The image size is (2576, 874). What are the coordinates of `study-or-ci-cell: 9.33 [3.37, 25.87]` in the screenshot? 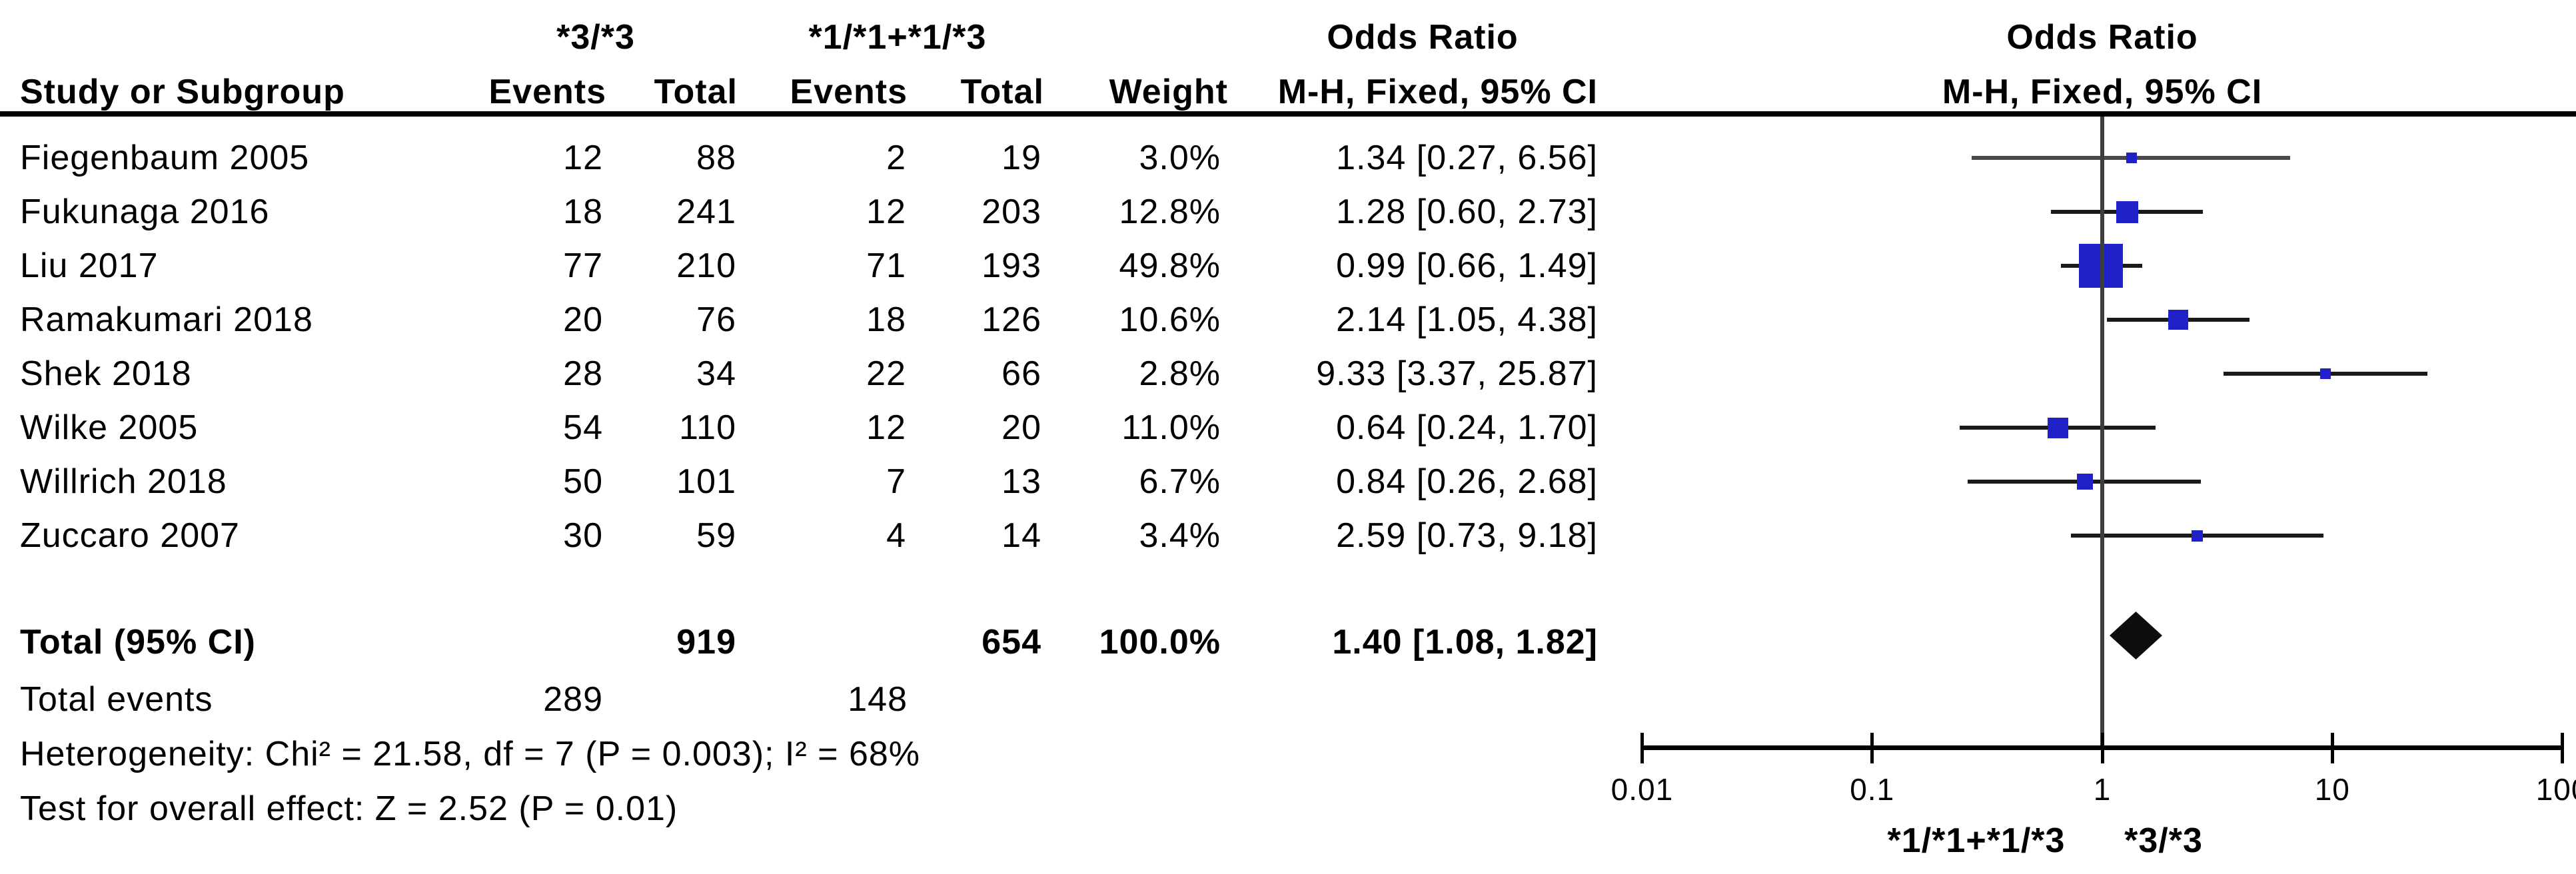 It's located at (1457, 373).